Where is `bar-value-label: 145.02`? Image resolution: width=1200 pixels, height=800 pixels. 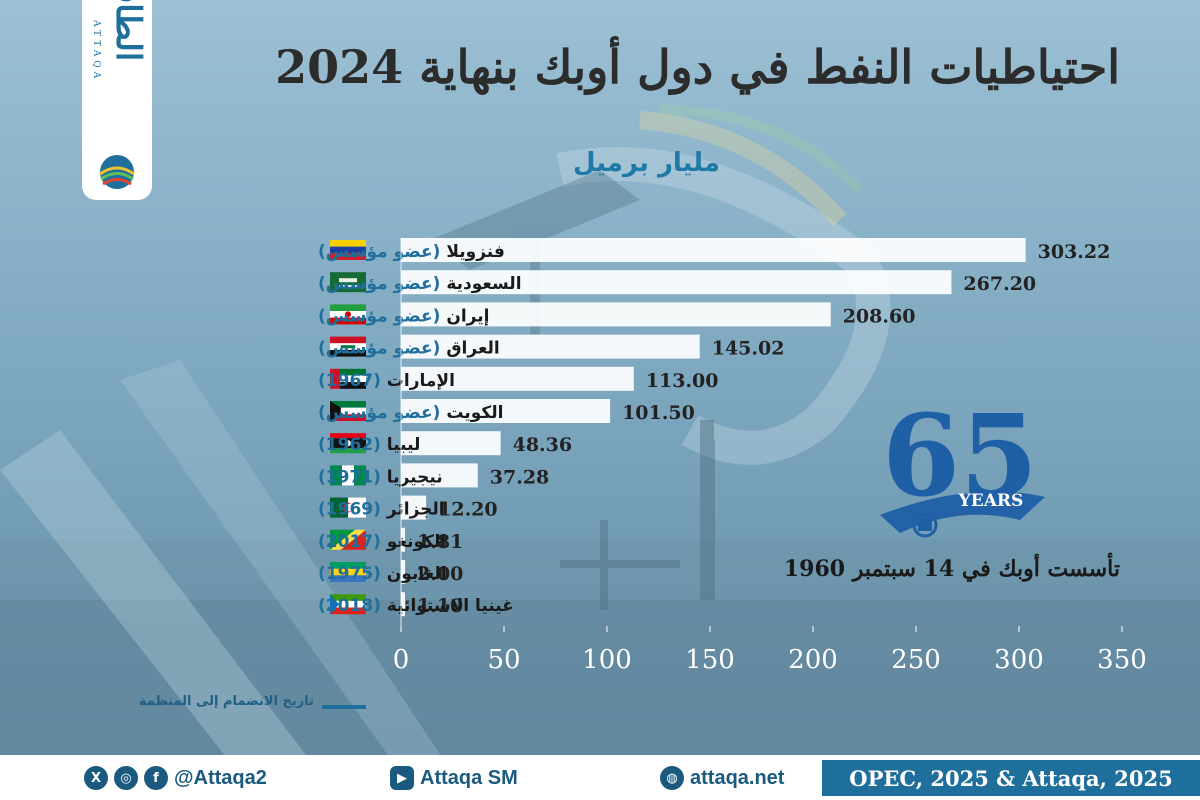 bar-value-label: 145.02 is located at coordinates (748, 349).